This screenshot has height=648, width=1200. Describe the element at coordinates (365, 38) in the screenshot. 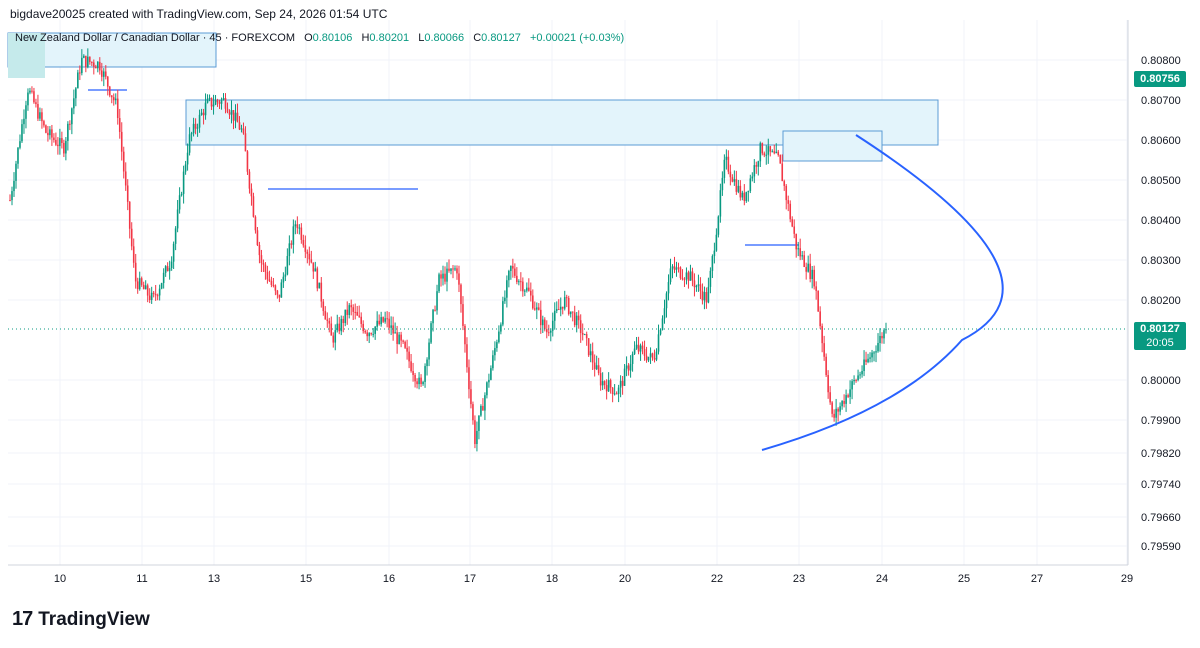

I see `high-label: H` at that location.